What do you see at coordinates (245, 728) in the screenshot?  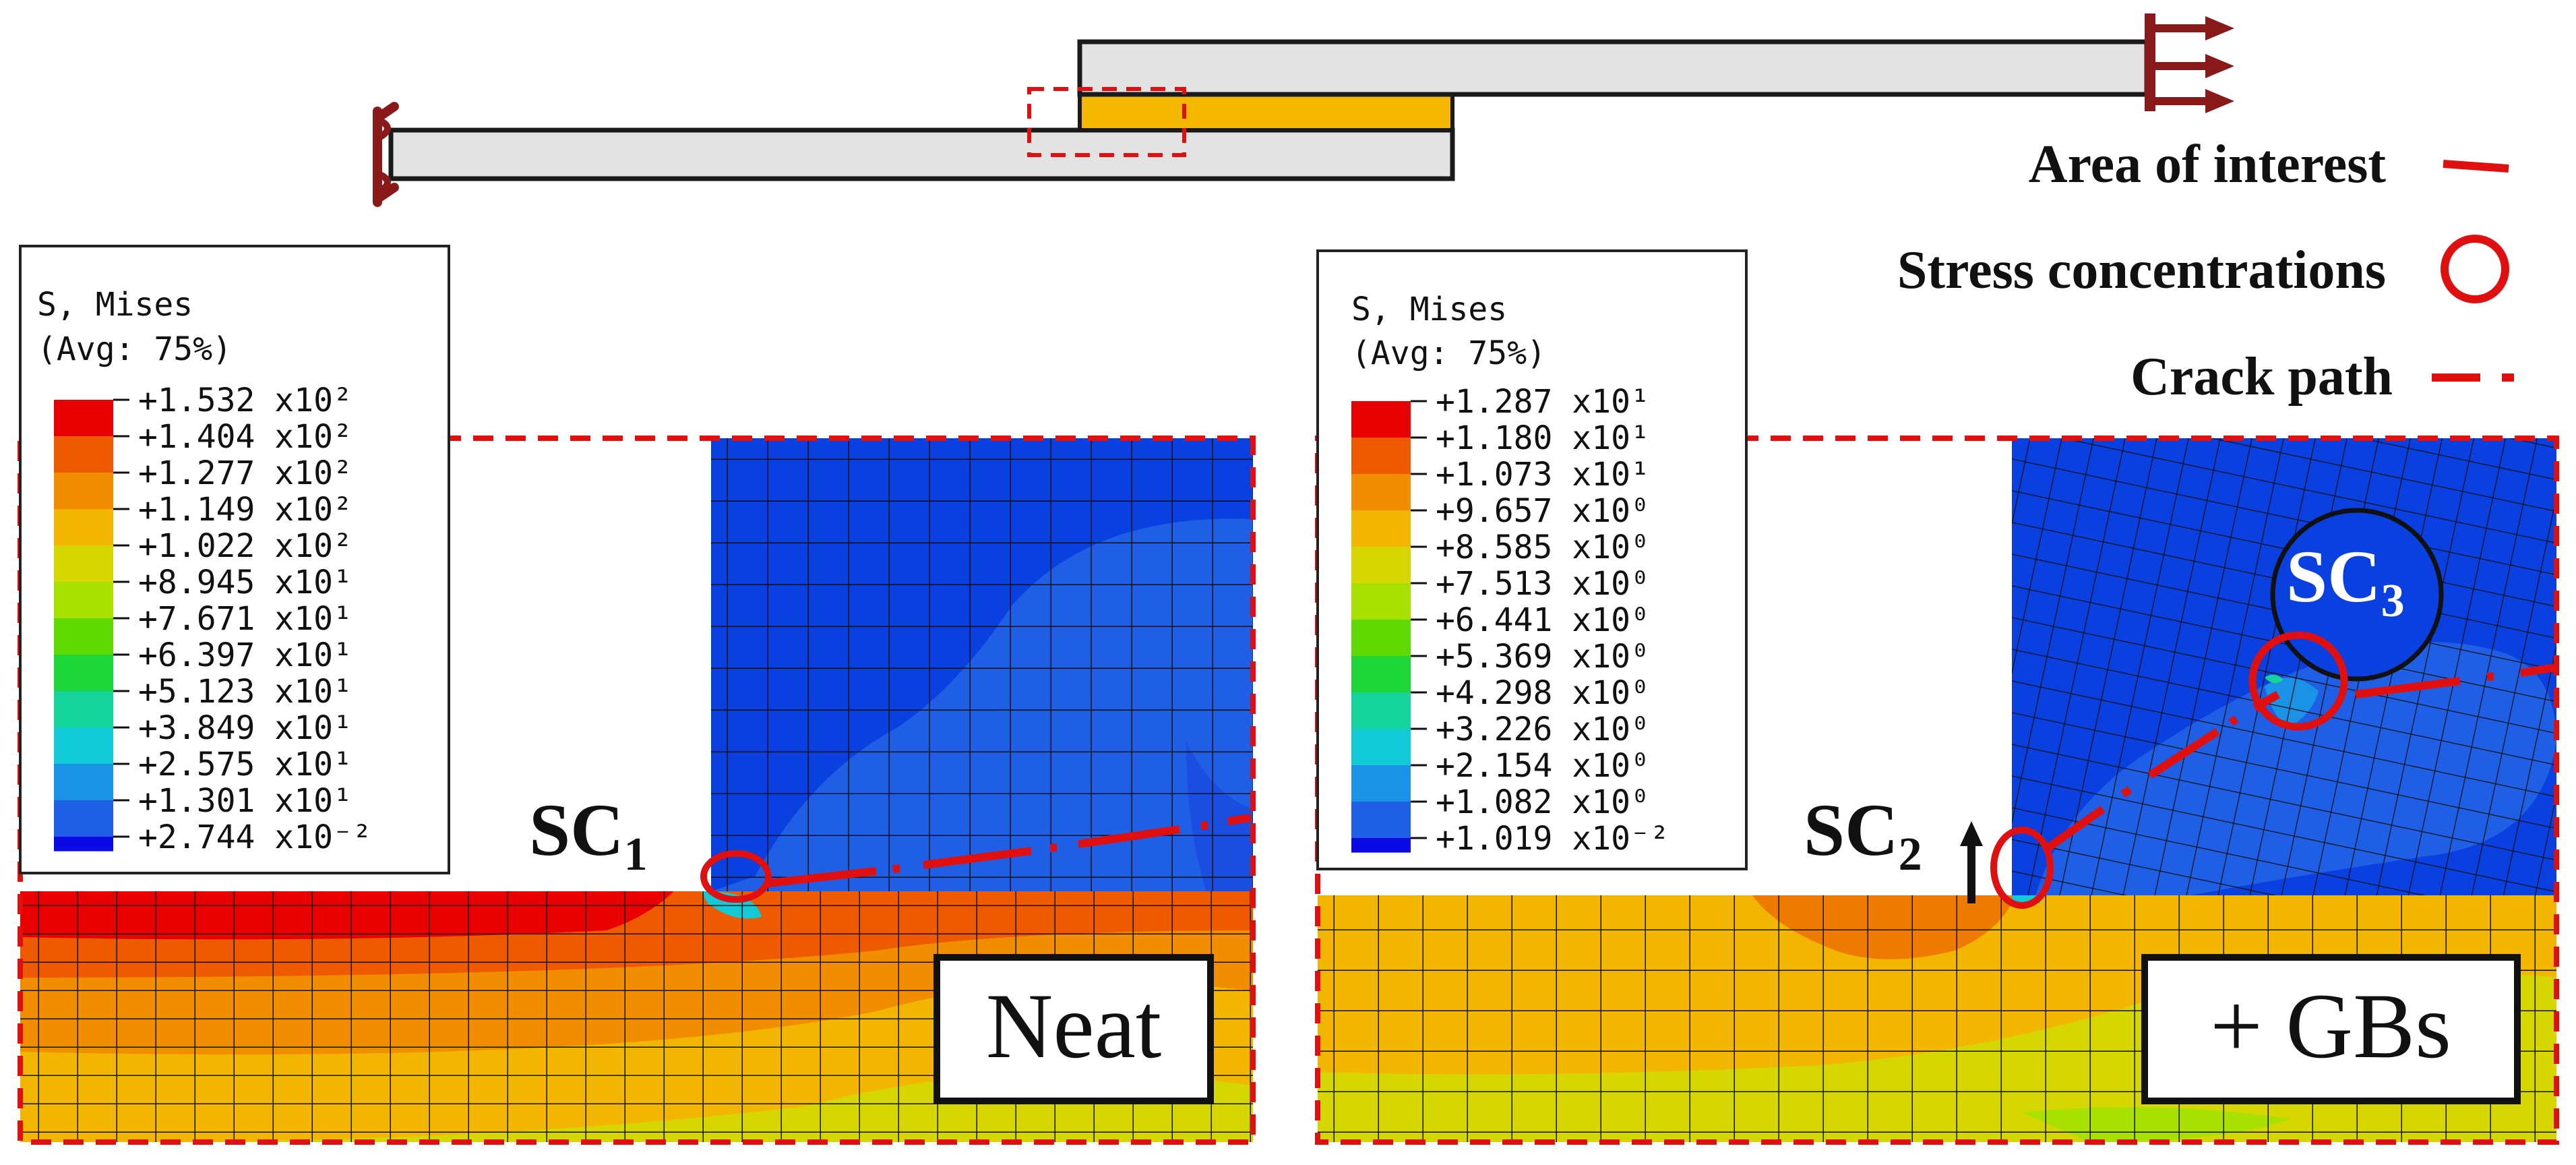 I see `neat-legend-value: +3.849 x10¹` at bounding box center [245, 728].